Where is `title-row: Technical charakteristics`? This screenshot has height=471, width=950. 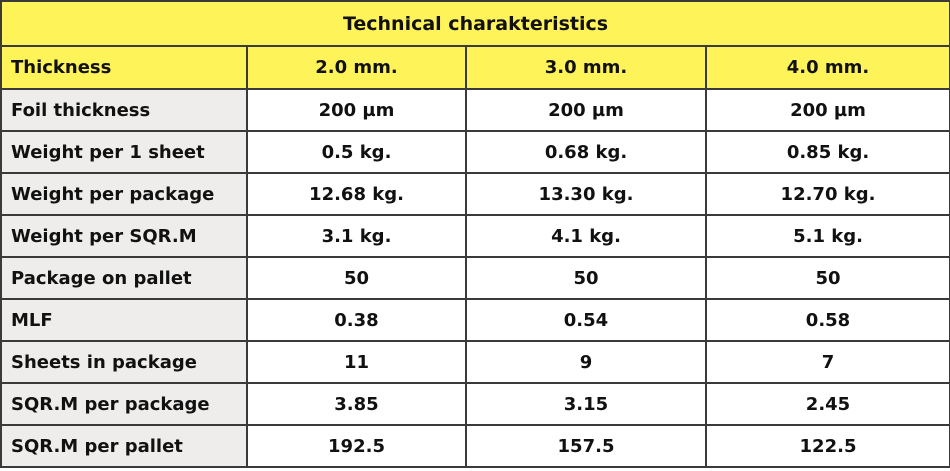 title-row: Technical charakteristics is located at coordinates (475, 23).